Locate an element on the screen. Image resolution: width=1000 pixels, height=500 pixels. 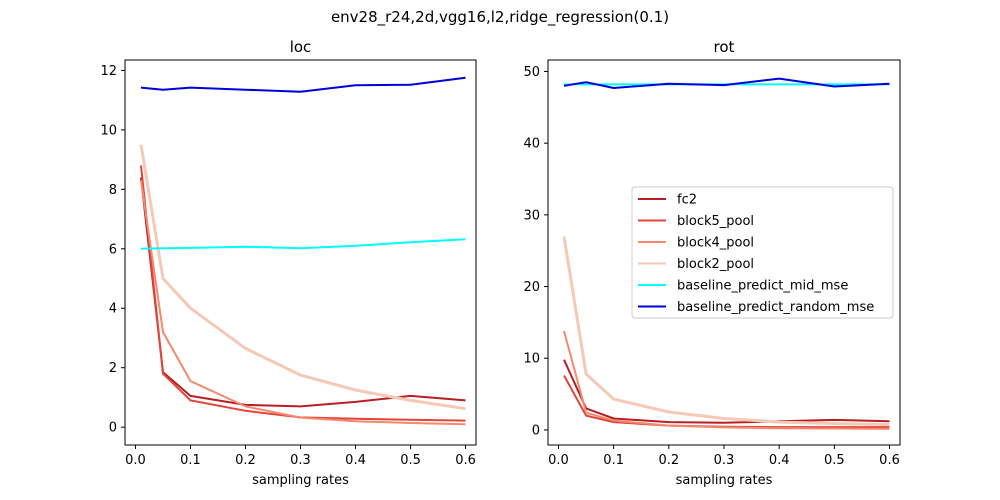
legend-label-fc2: fc2 is located at coordinates (687, 200).